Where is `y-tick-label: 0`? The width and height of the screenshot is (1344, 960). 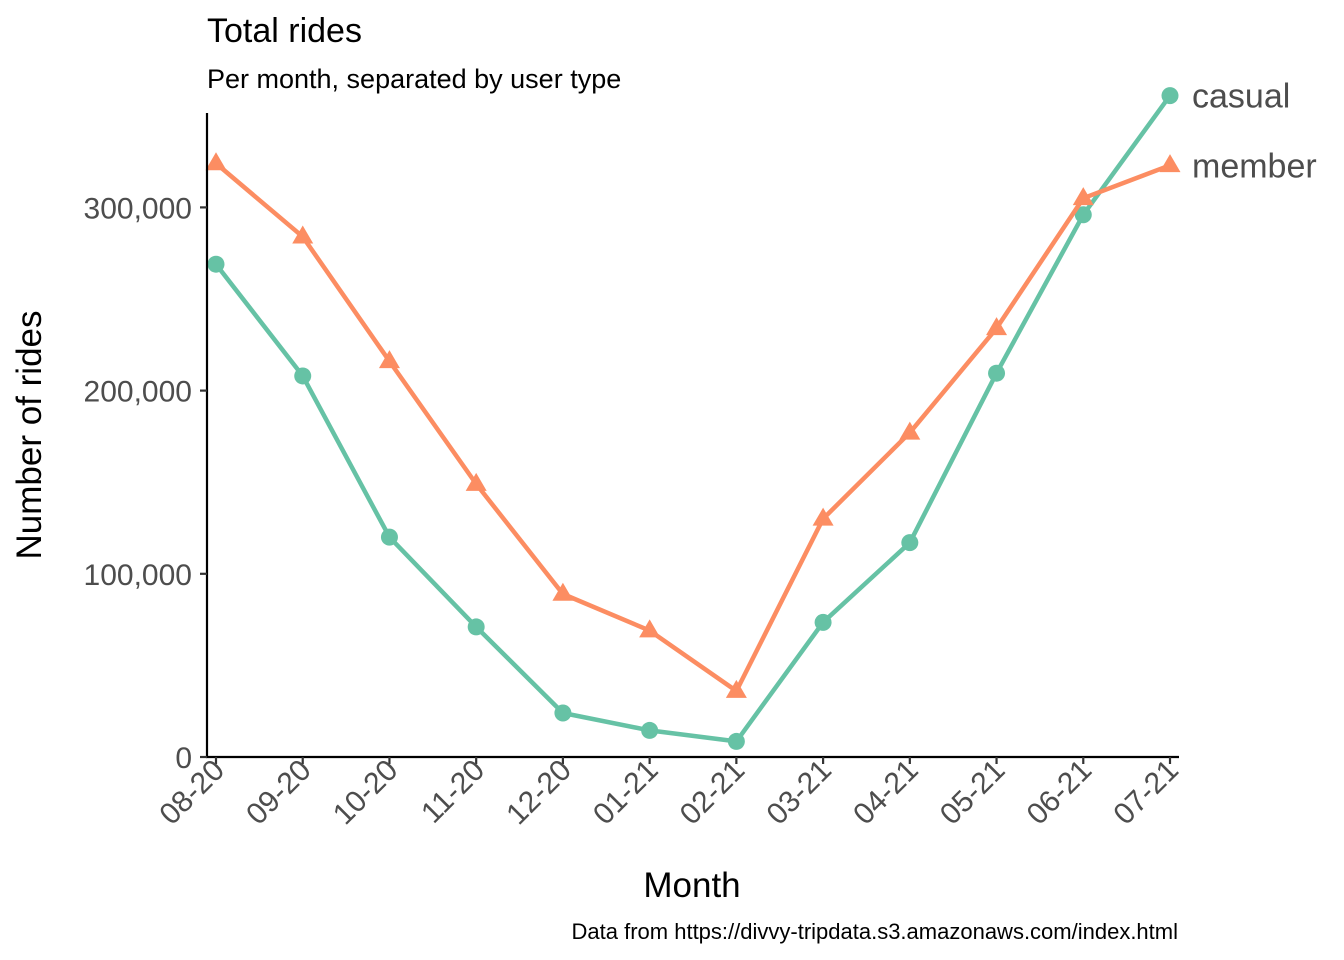 y-tick-label: 0 is located at coordinates (183, 758).